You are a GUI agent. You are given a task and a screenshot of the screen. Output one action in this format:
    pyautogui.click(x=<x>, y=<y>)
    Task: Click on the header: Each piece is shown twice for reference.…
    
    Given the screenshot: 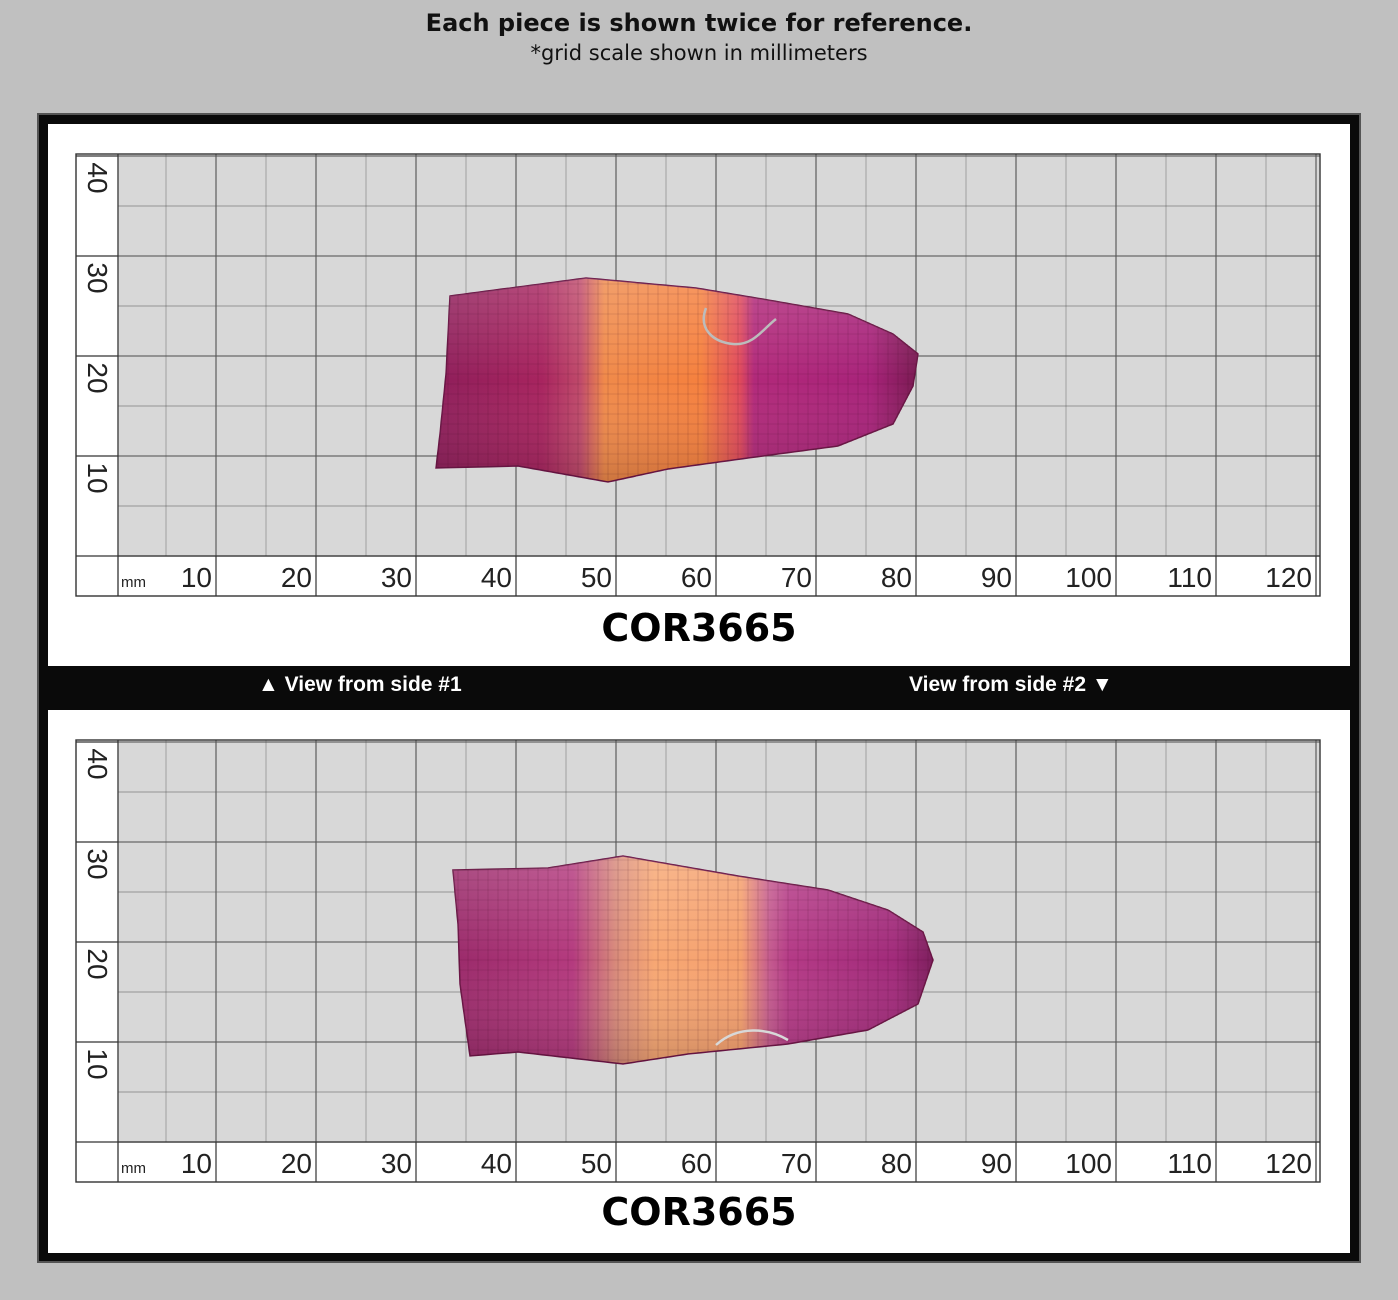 What is the action you would take?
    pyautogui.click(x=699, y=36)
    